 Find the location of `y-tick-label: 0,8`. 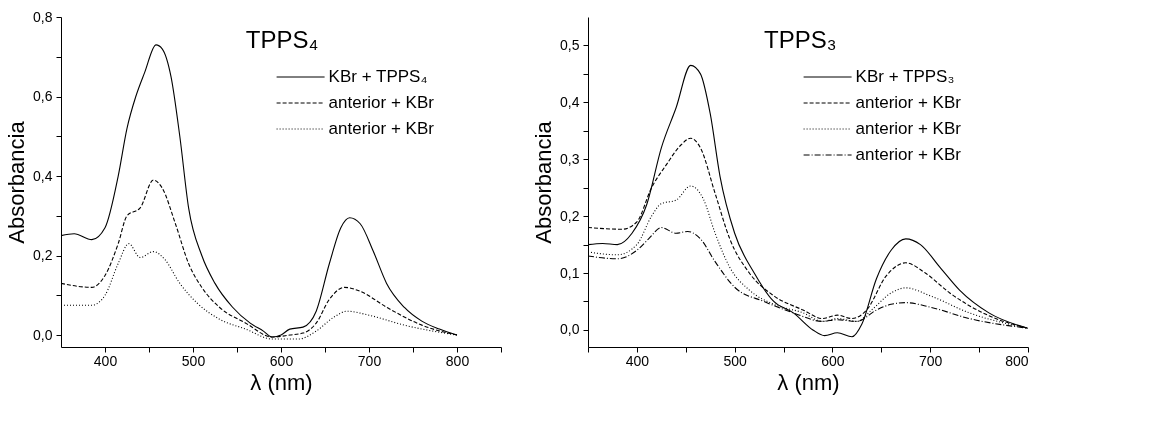

y-tick-label: 0,8 is located at coordinates (43, 16).